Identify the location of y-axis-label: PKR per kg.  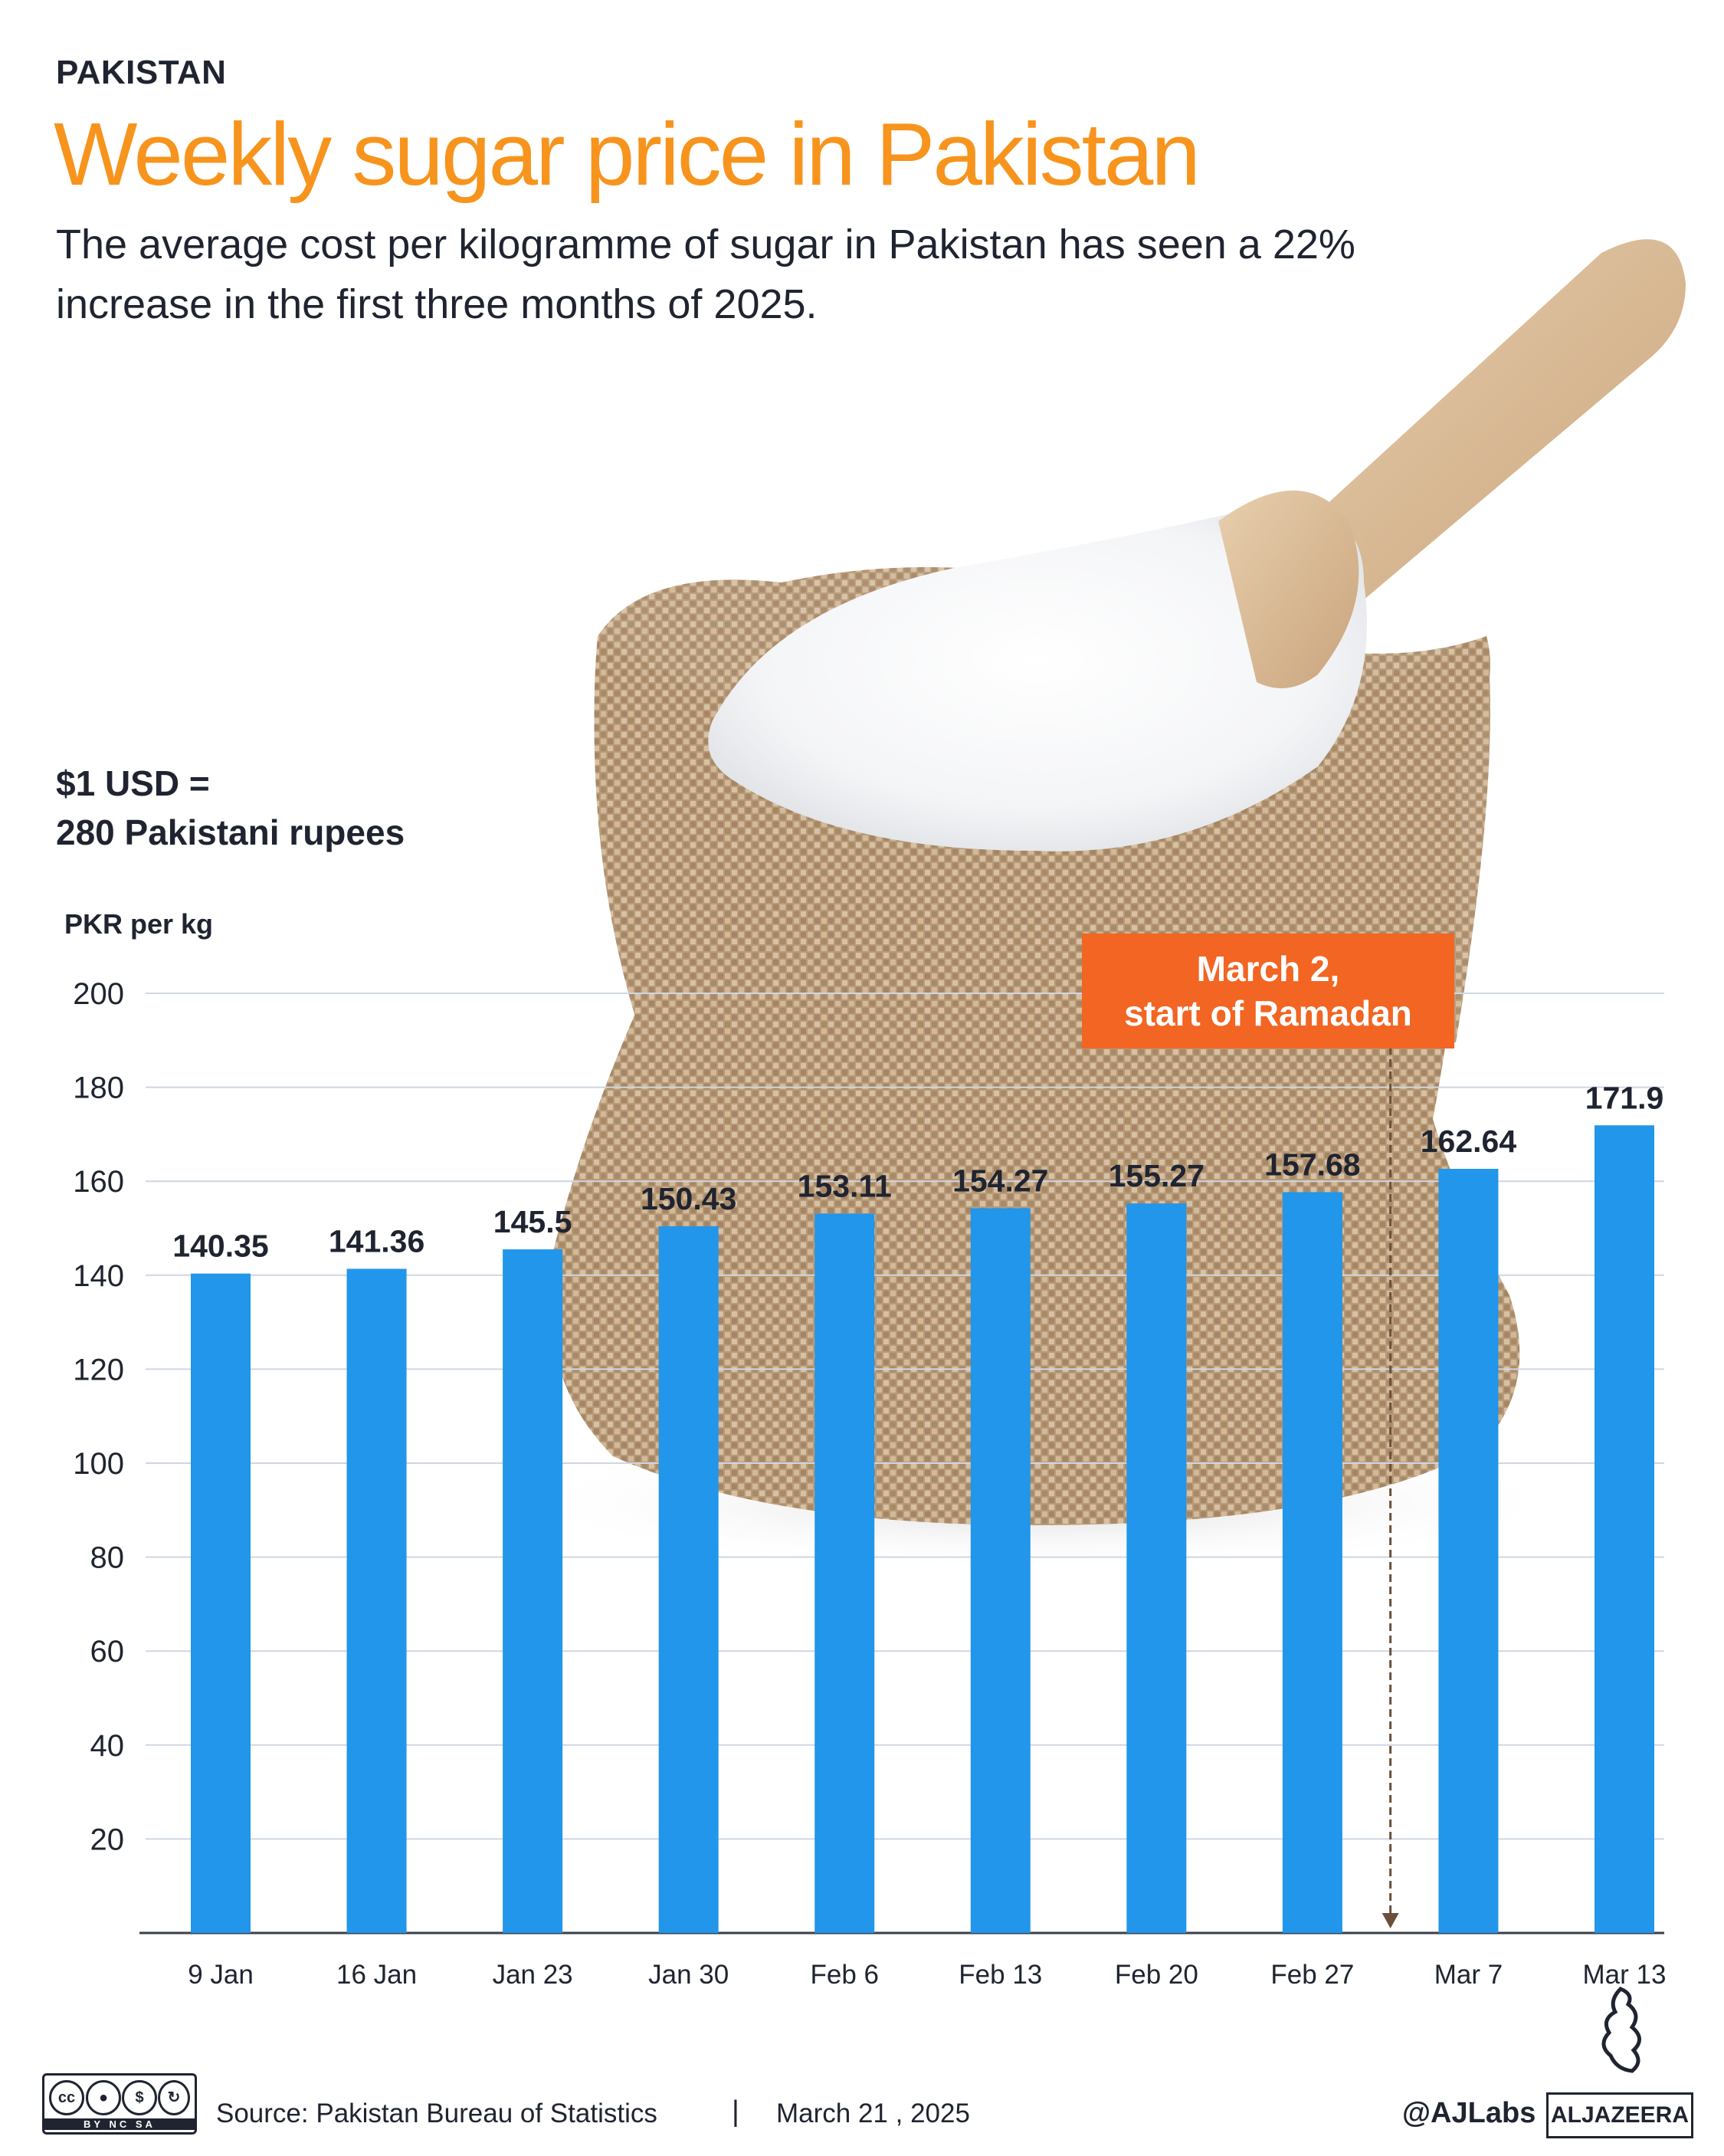
(139, 924).